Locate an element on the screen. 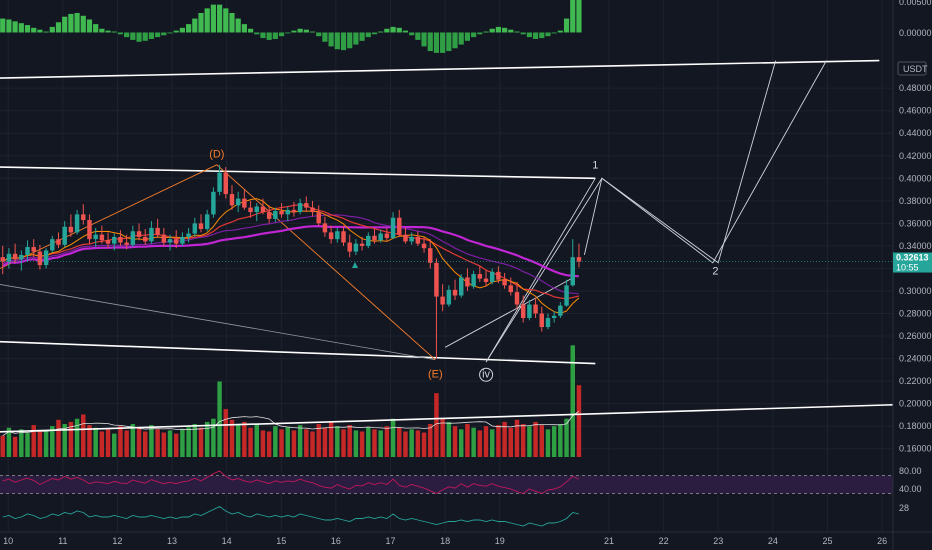 The width and height of the screenshot is (932, 550). wave-label: (D) is located at coordinates (216, 154).